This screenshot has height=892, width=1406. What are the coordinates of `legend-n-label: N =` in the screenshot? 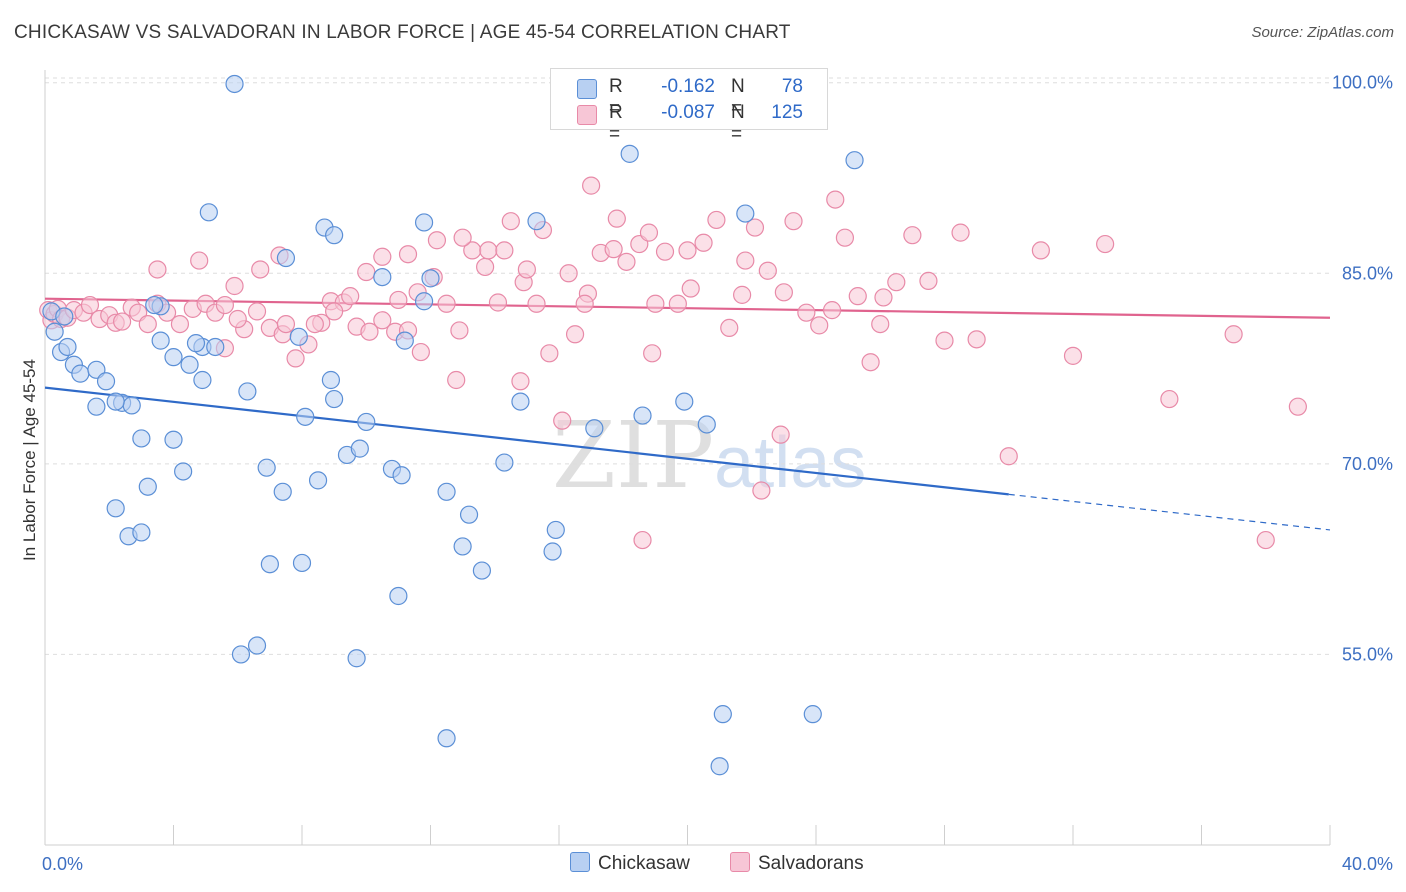 It's located at (738, 97).